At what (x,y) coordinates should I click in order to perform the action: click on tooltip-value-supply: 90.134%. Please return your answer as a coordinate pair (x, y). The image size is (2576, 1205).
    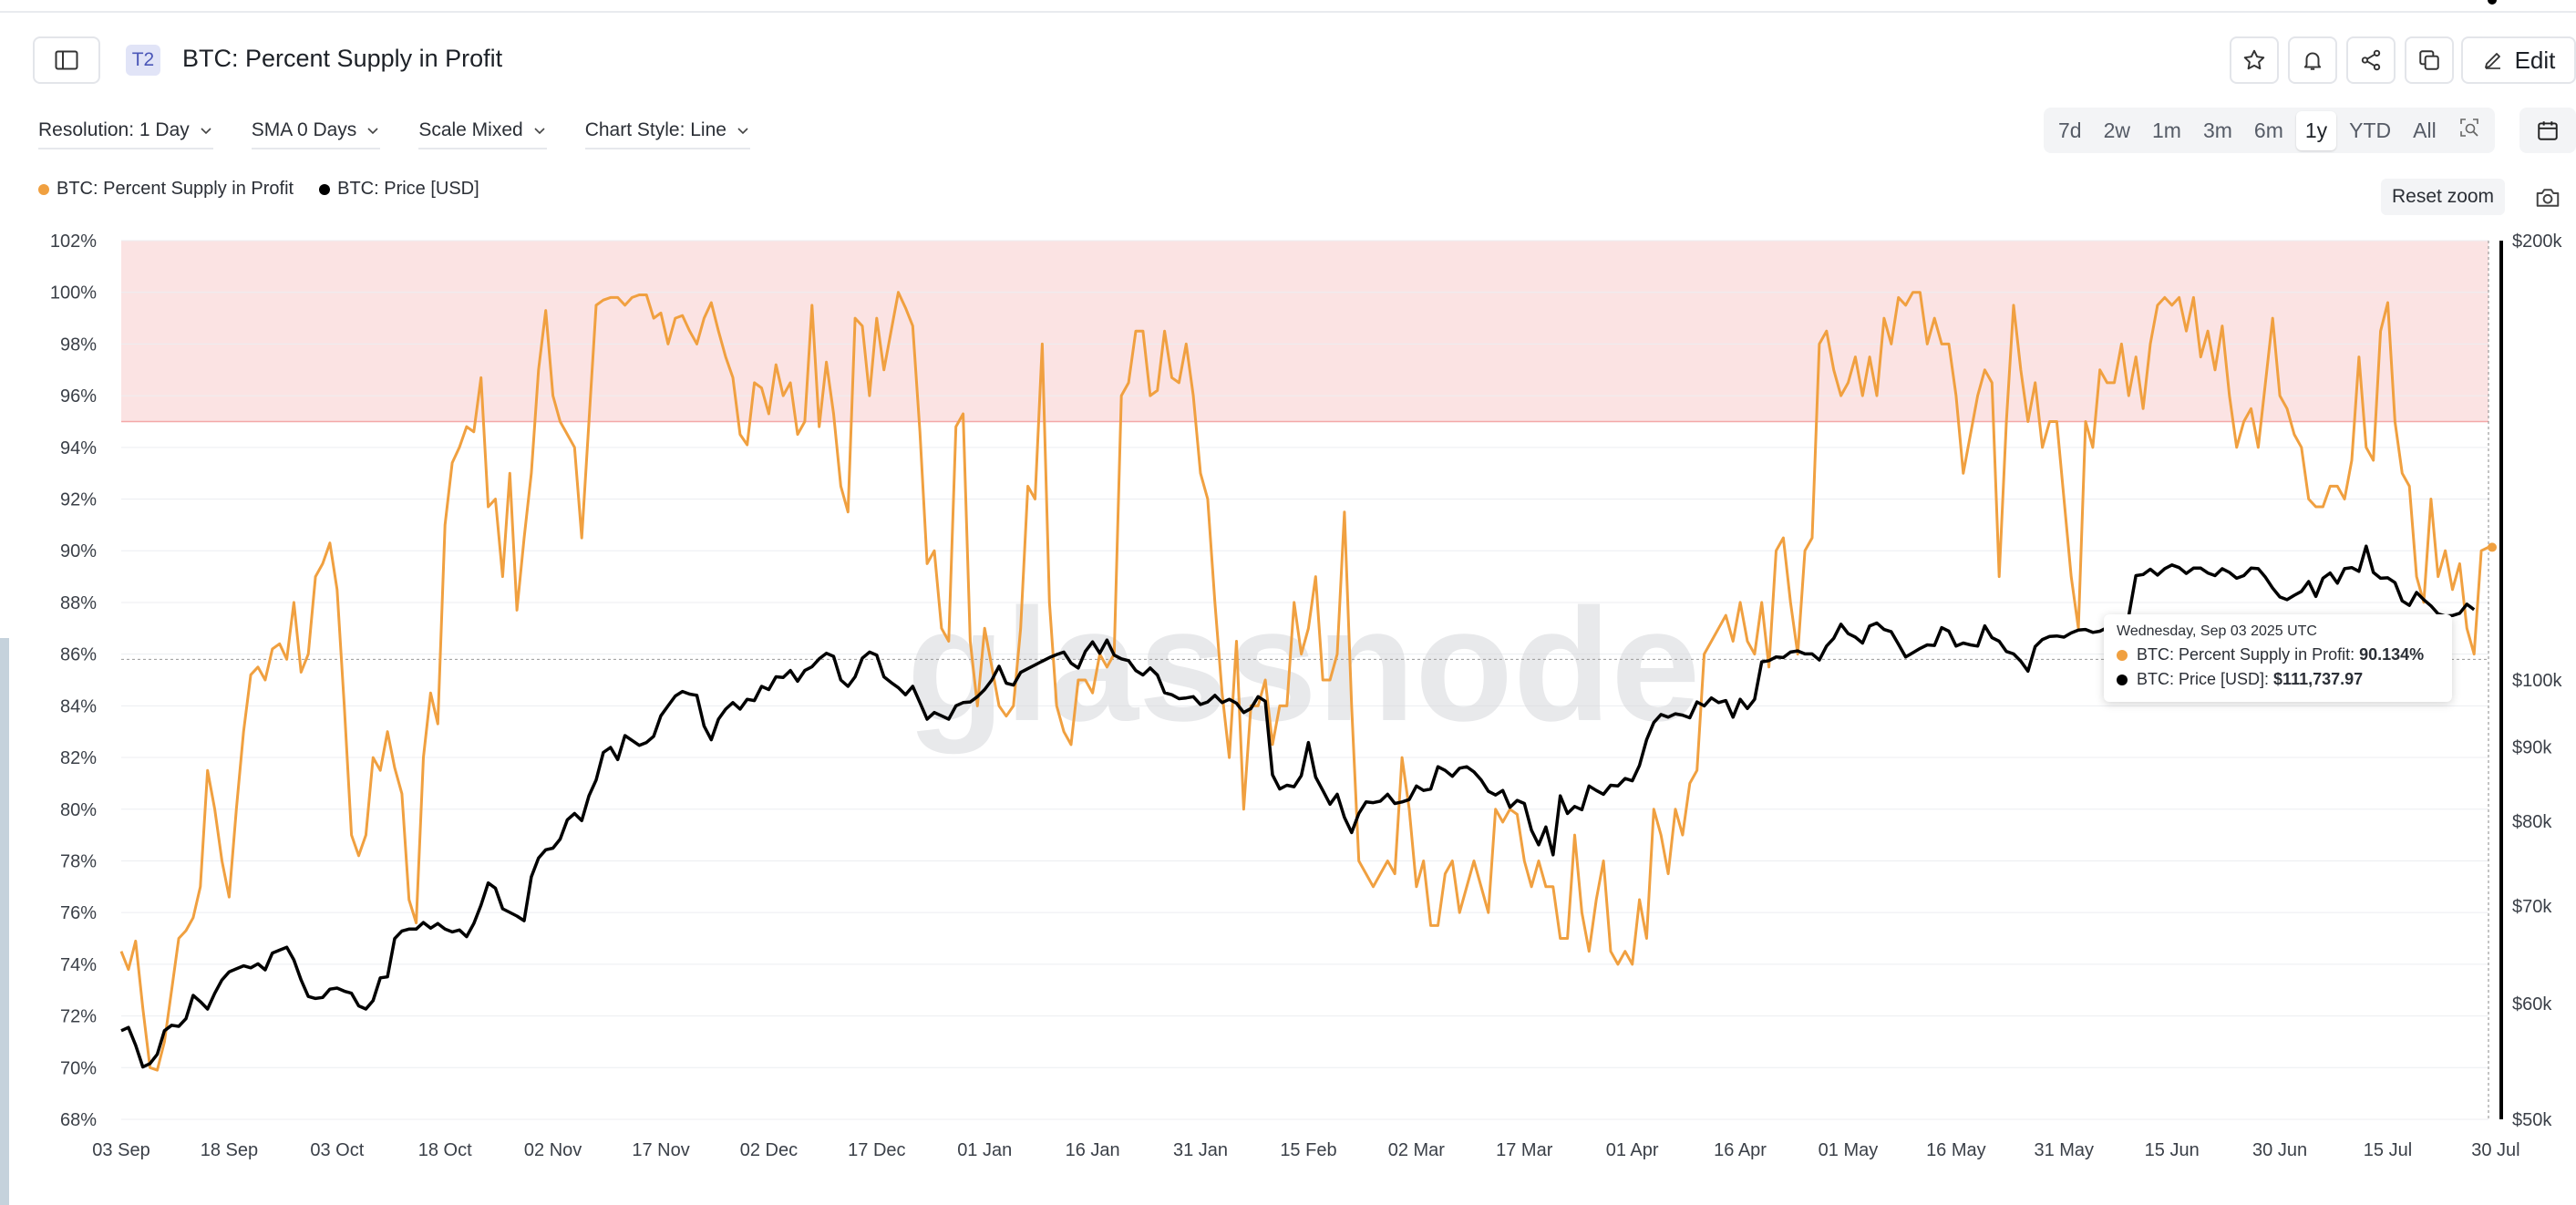
    Looking at the image, I should click on (2392, 655).